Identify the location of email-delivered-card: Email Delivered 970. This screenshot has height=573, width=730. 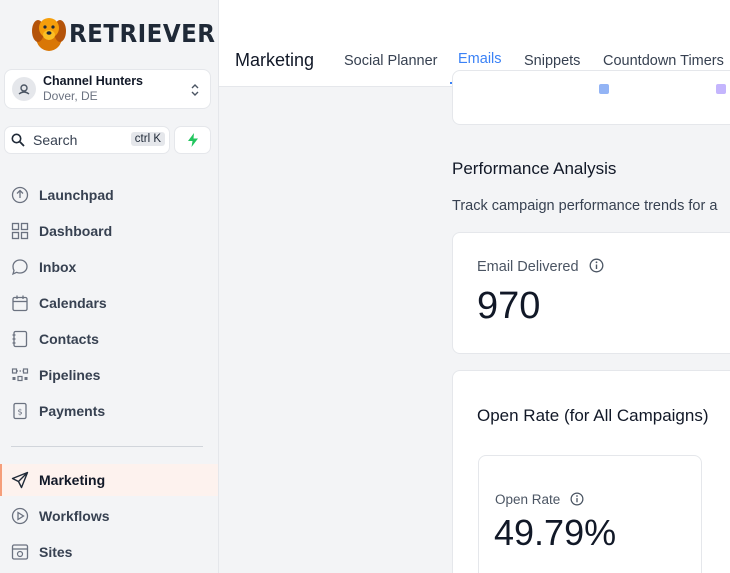
(591, 293).